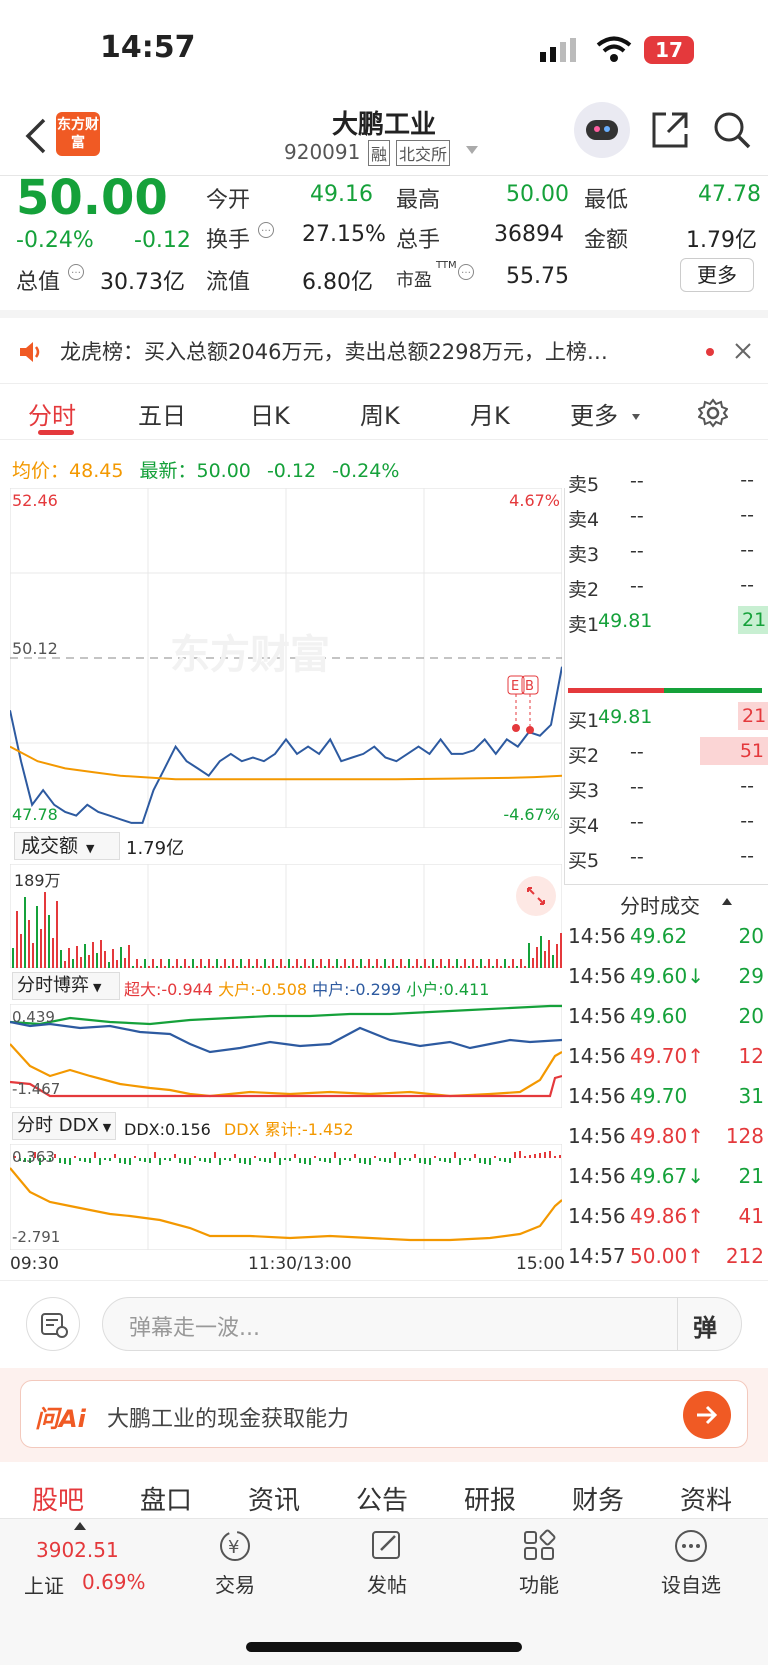 The image size is (768, 1665). Describe the element at coordinates (466, 989) in the screenshot. I see `legend-small-value: 0.411` at that location.